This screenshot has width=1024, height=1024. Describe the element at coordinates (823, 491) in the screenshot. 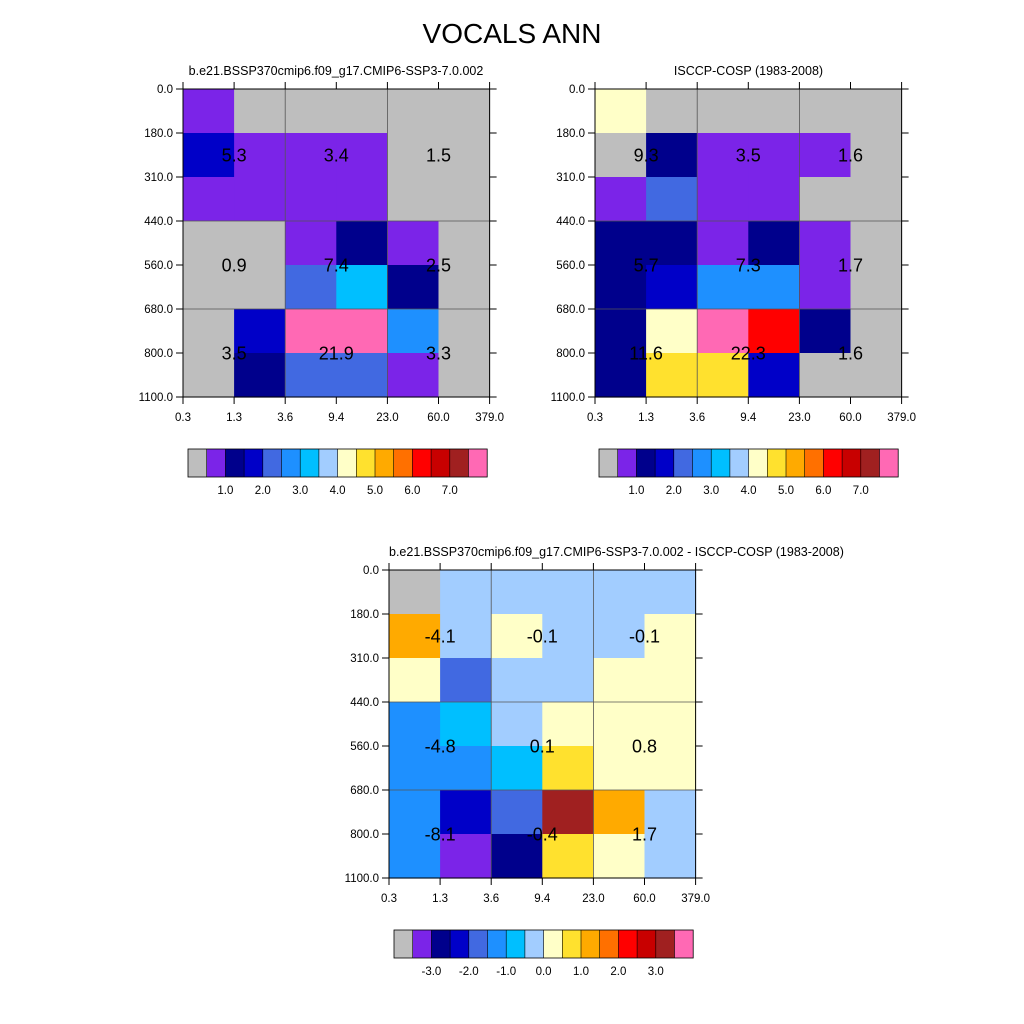

I see `colorbar-label: 6.0` at that location.